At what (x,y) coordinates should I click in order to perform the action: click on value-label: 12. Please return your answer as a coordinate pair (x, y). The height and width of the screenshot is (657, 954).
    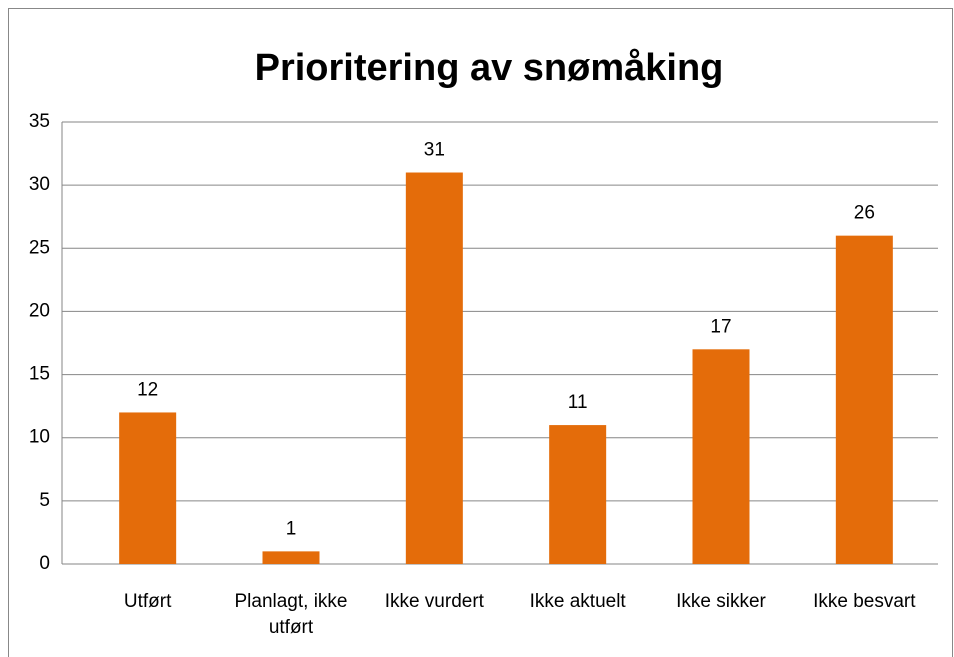
    Looking at the image, I should click on (147, 389).